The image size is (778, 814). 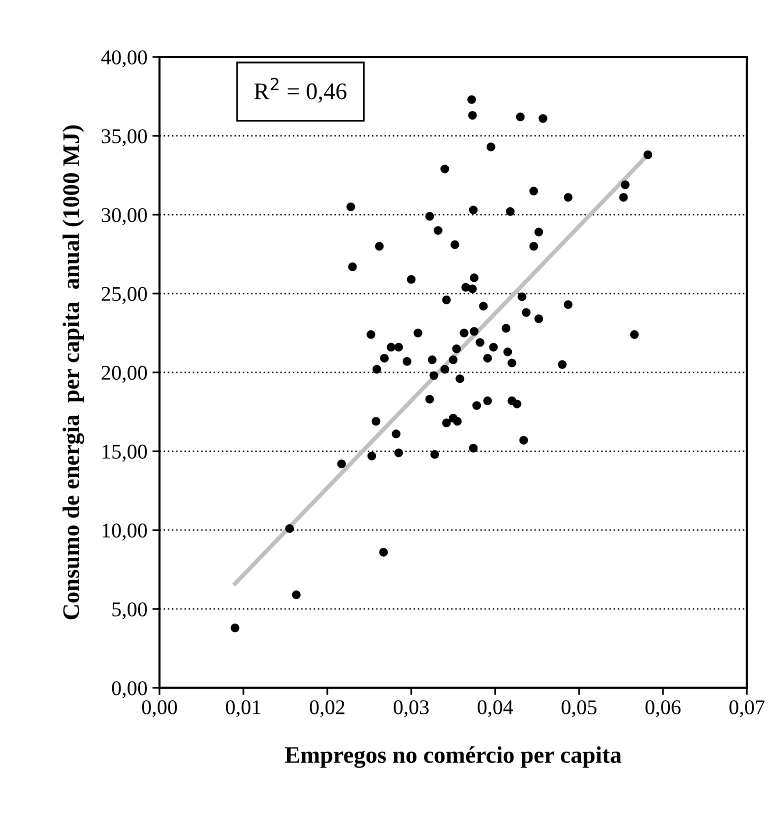 I want to click on y-tick-label: 0,00, so click(x=129, y=689).